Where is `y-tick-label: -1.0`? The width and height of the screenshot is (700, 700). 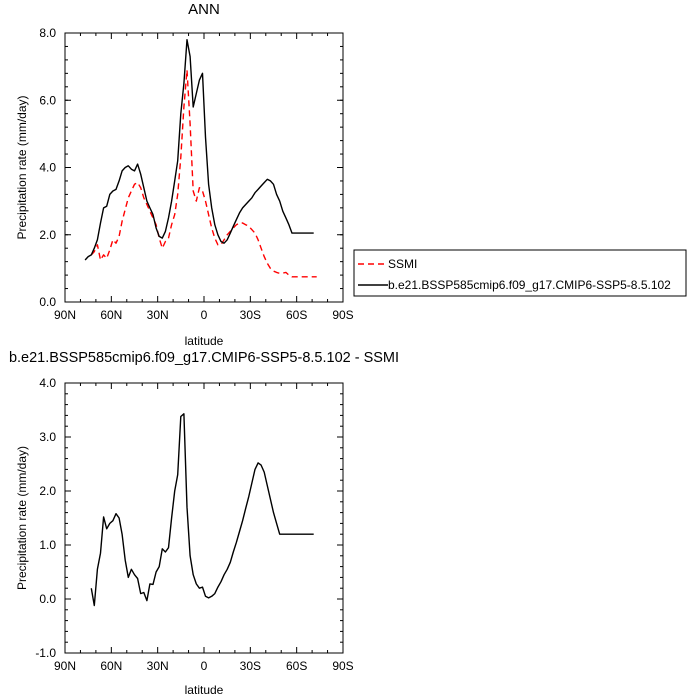
y-tick-label: -1.0 is located at coordinates (45, 653).